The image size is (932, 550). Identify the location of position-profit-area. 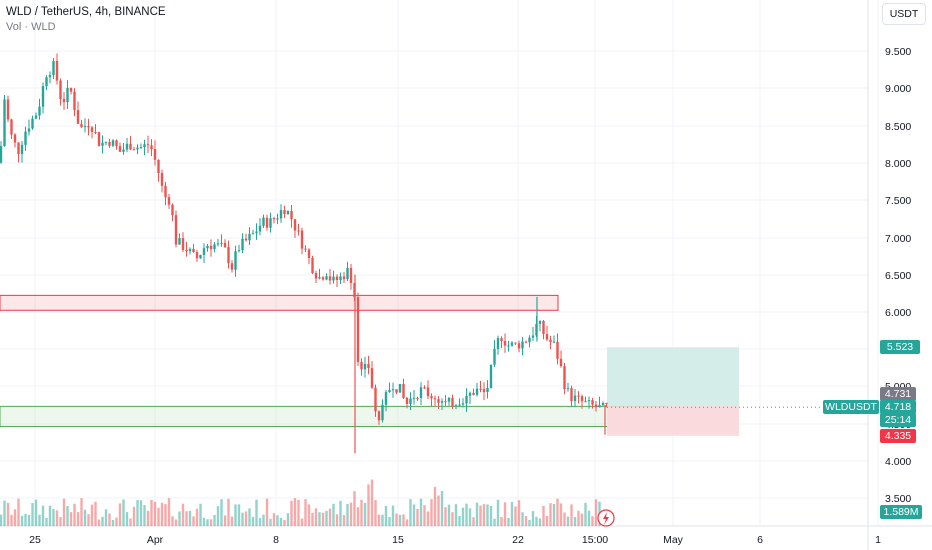
(673, 377).